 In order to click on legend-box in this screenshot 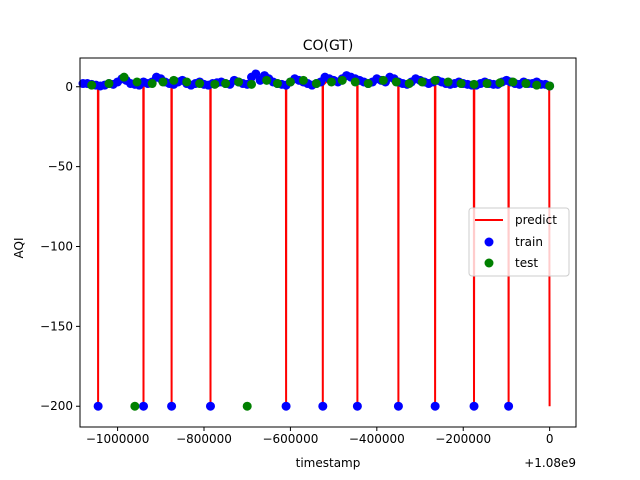, I will do `click(519, 242)`.